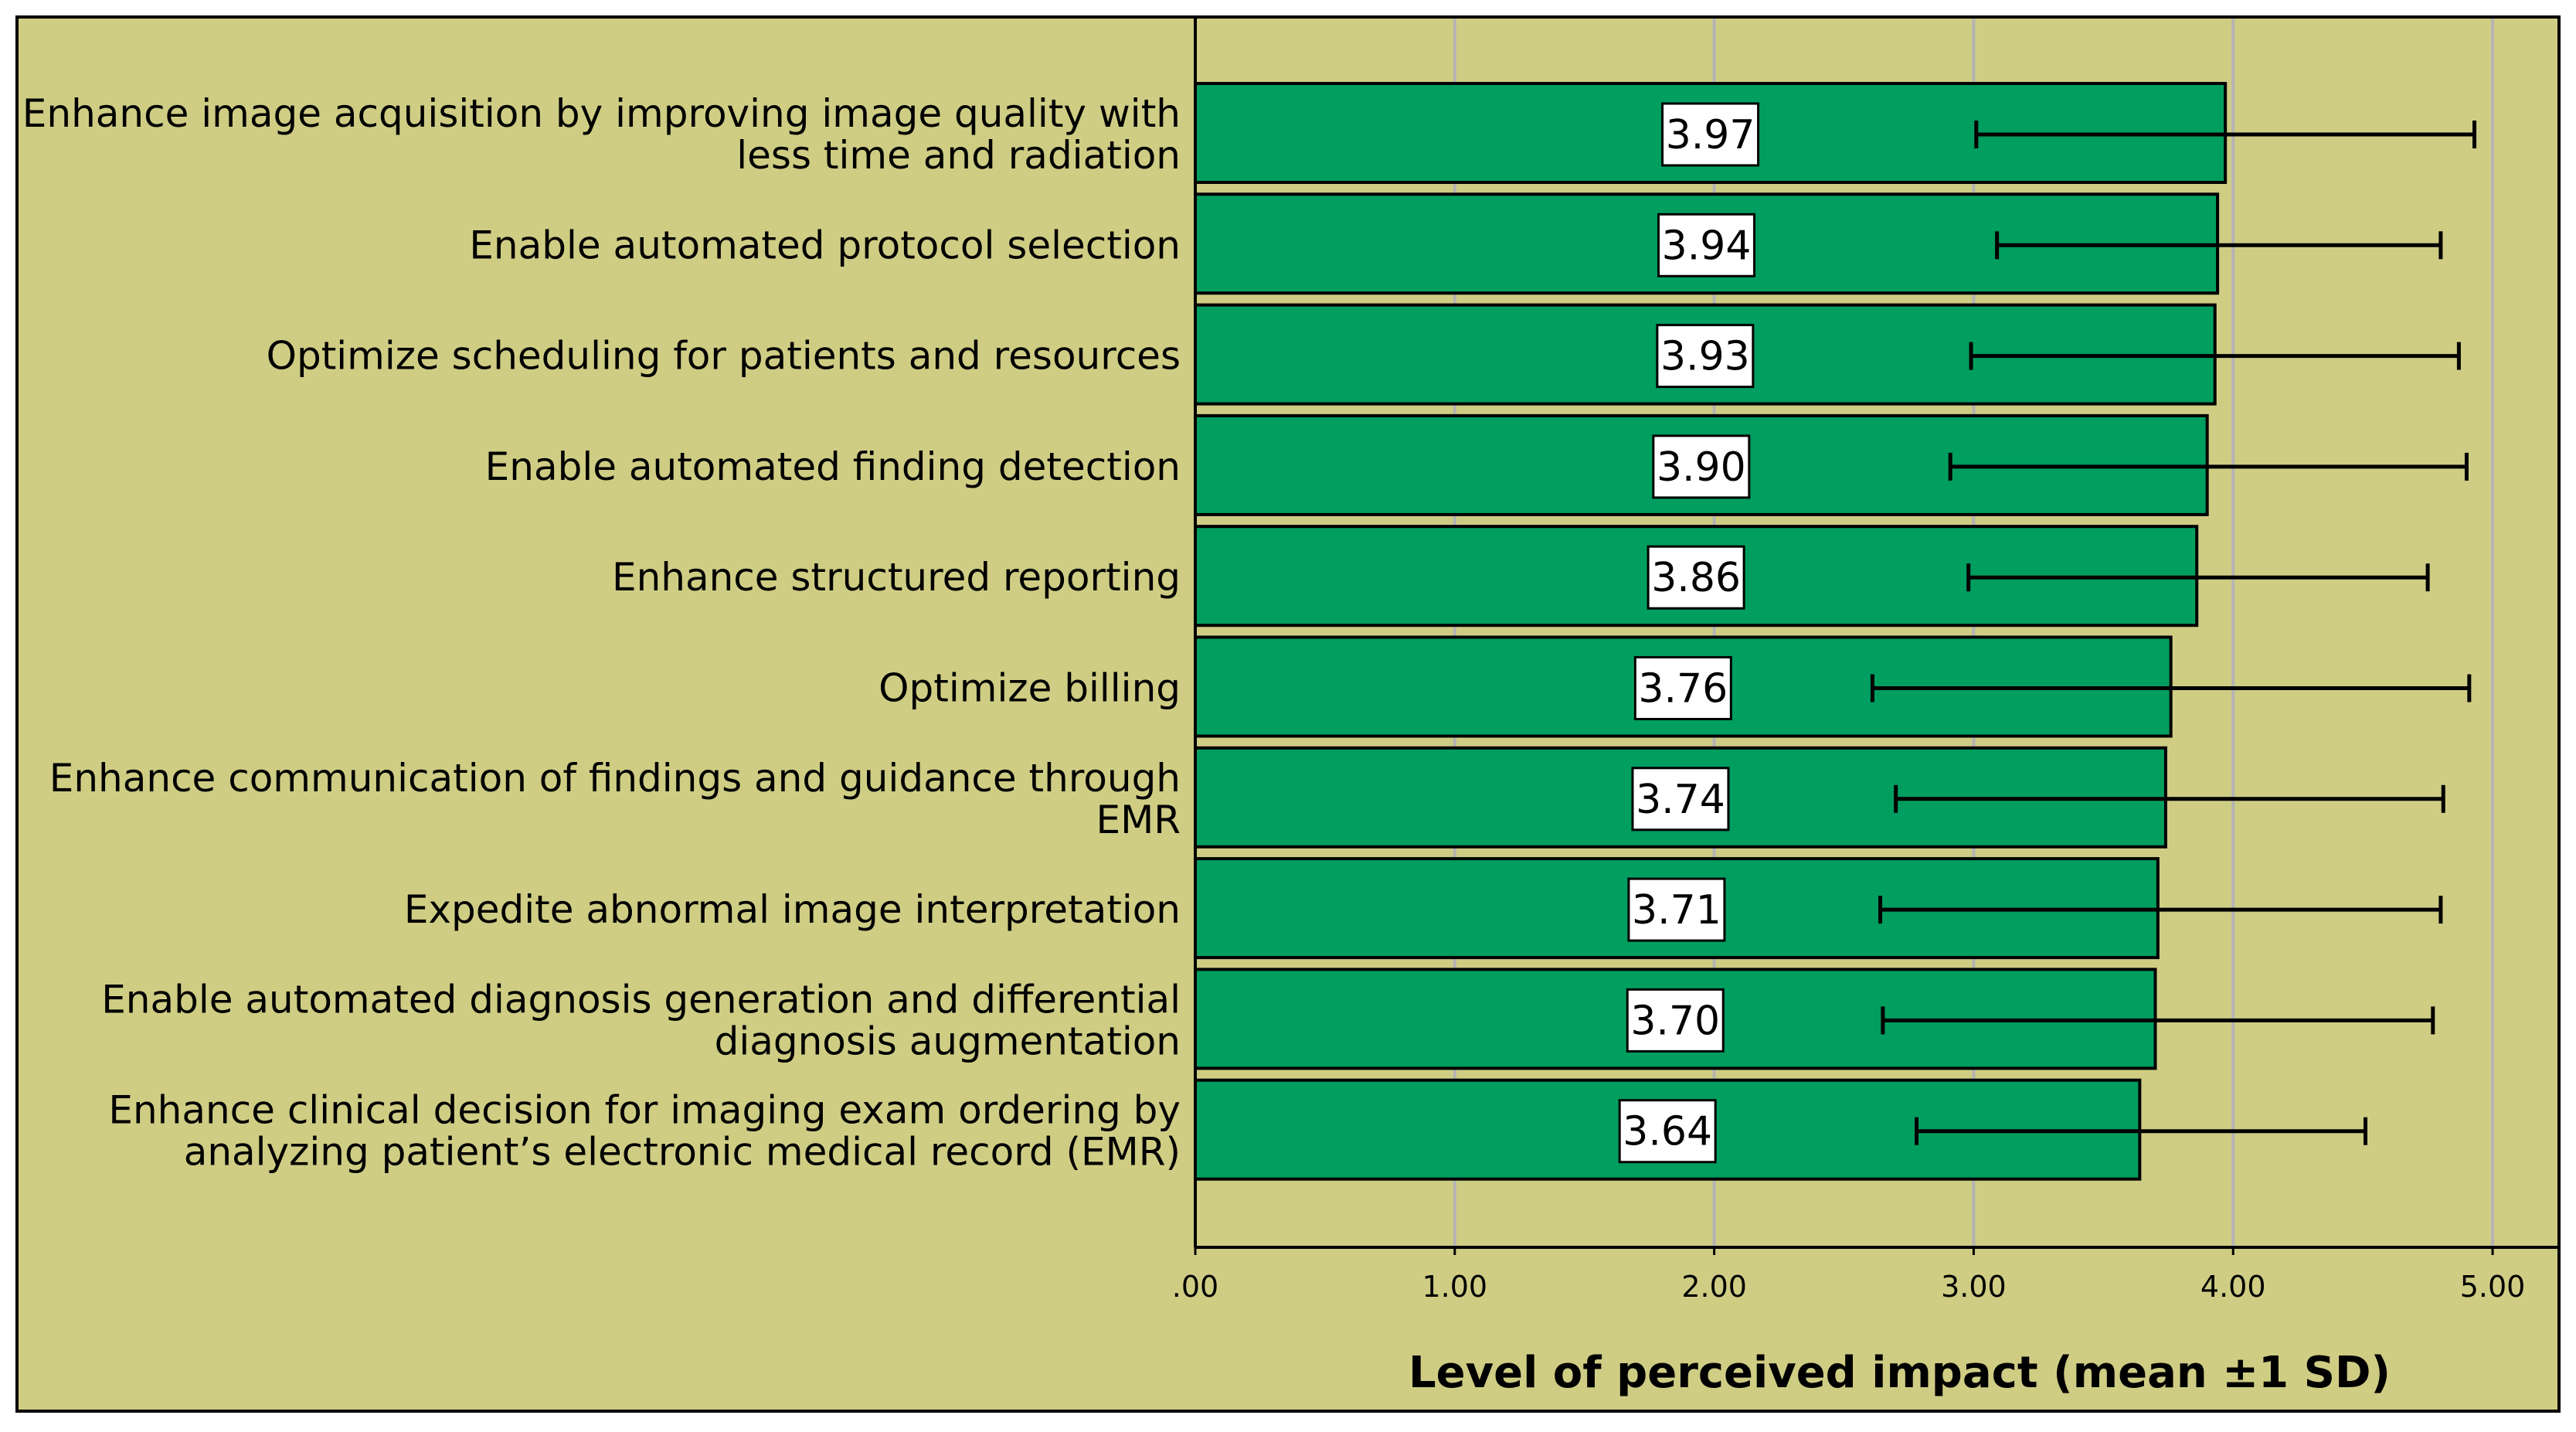 This screenshot has width=2576, height=1432. I want to click on value-label-8: 3.70, so click(1675, 1020).